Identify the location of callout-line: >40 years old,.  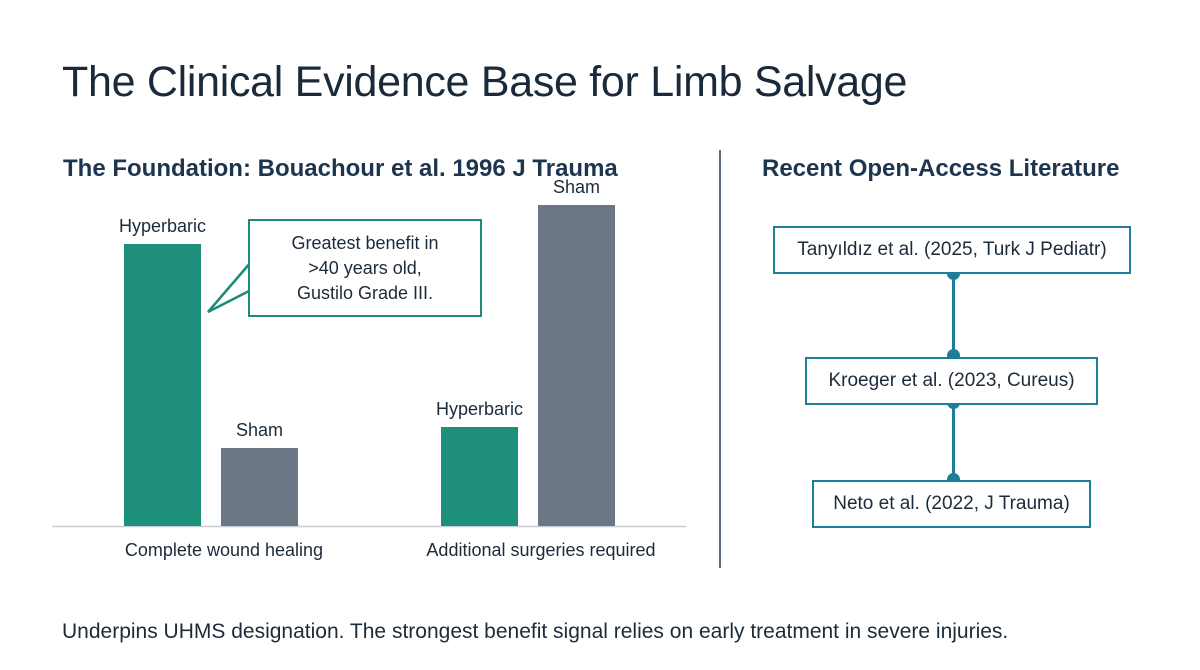
(365, 267).